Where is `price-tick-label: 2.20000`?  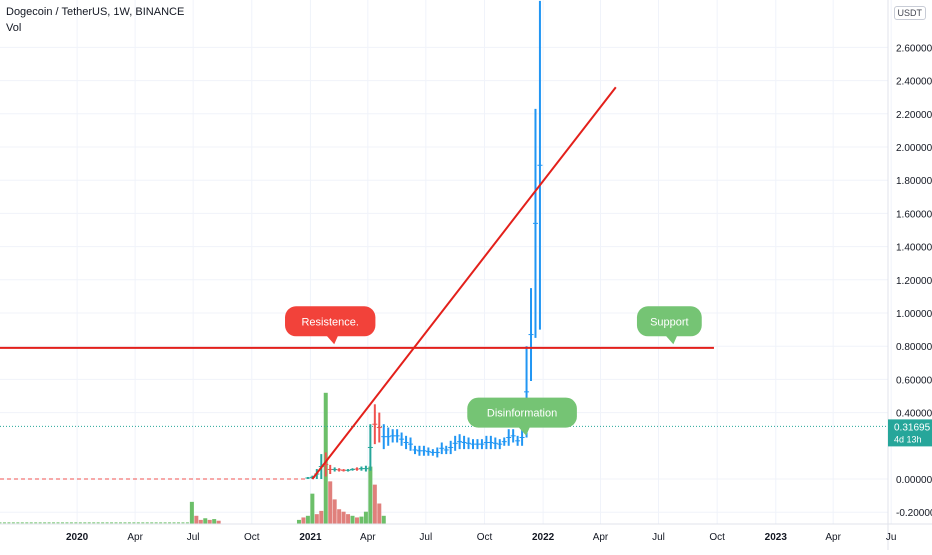 price-tick-label: 2.20000 is located at coordinates (914, 115).